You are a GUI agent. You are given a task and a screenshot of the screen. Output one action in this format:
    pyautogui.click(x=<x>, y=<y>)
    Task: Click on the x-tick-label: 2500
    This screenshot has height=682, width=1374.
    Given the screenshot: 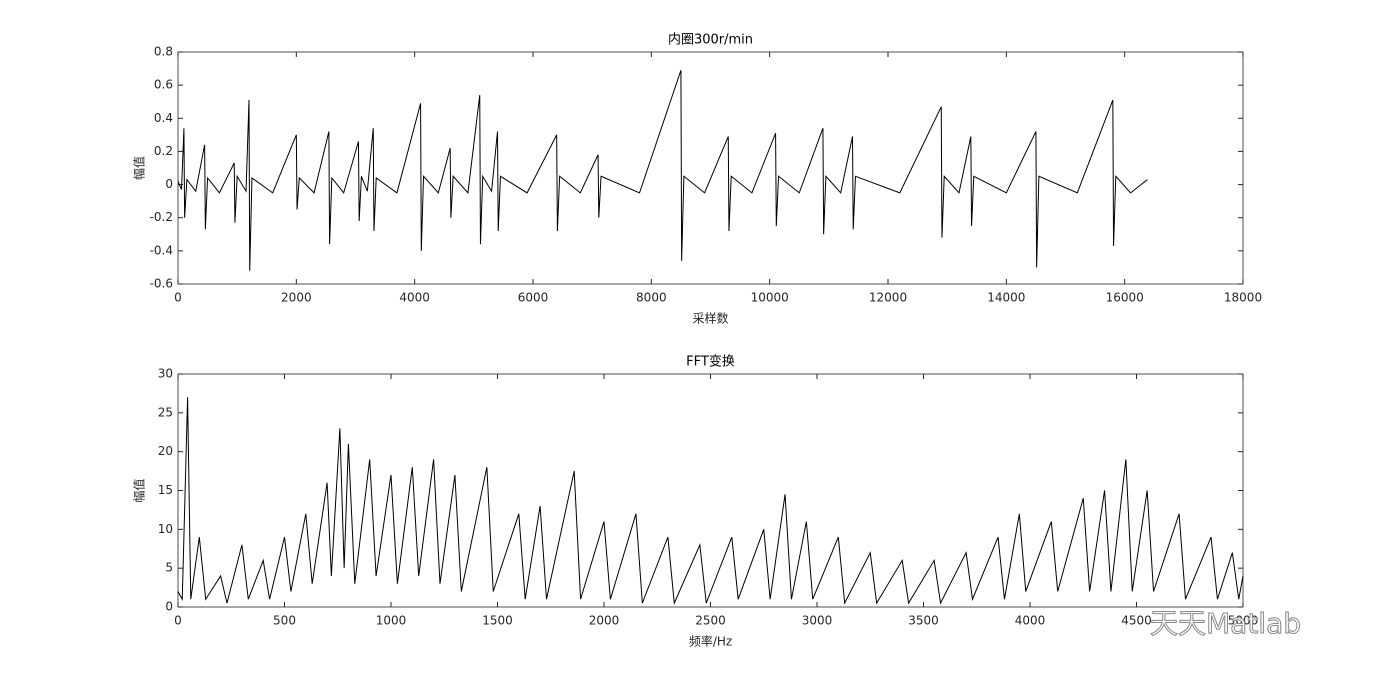 What is the action you would take?
    pyautogui.click(x=710, y=621)
    